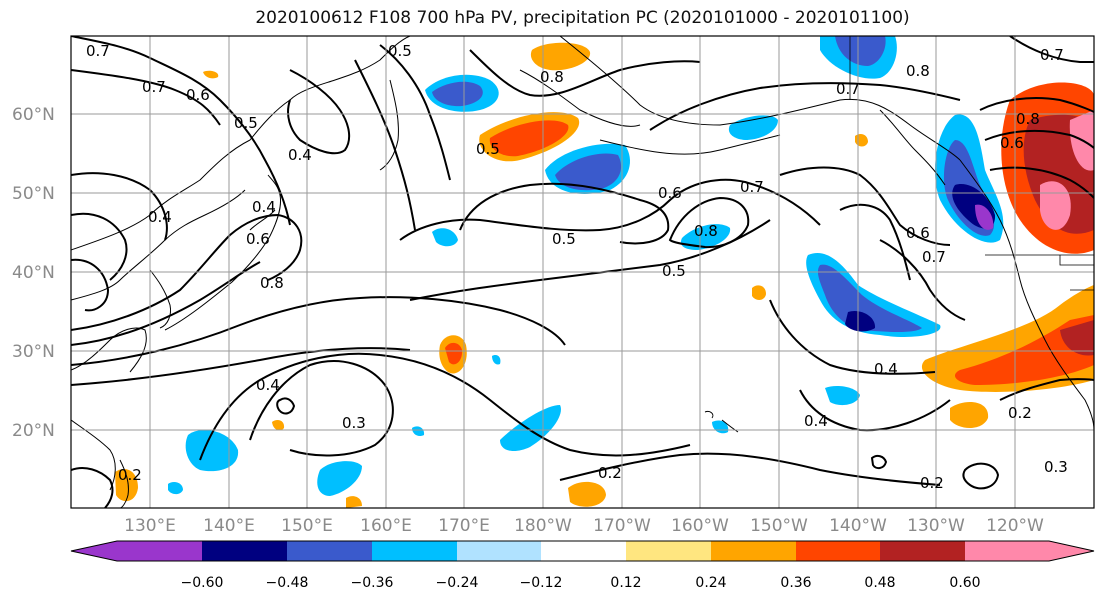 The width and height of the screenshot is (1105, 601). I want to click on lon-label: 170°W, so click(622, 526).